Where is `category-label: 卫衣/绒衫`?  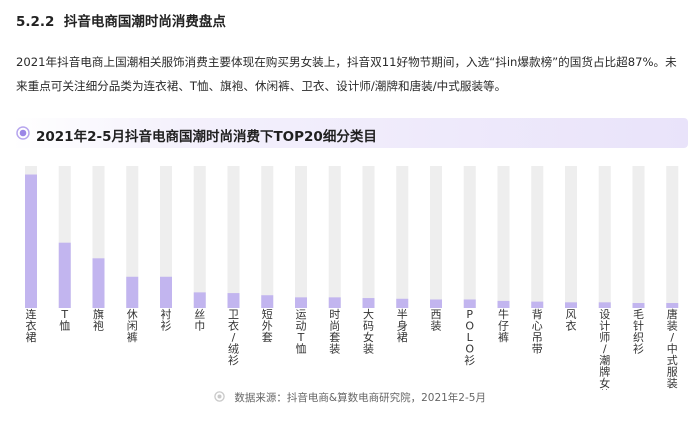
category-label: 卫衣/绒衫 is located at coordinates (233, 337).